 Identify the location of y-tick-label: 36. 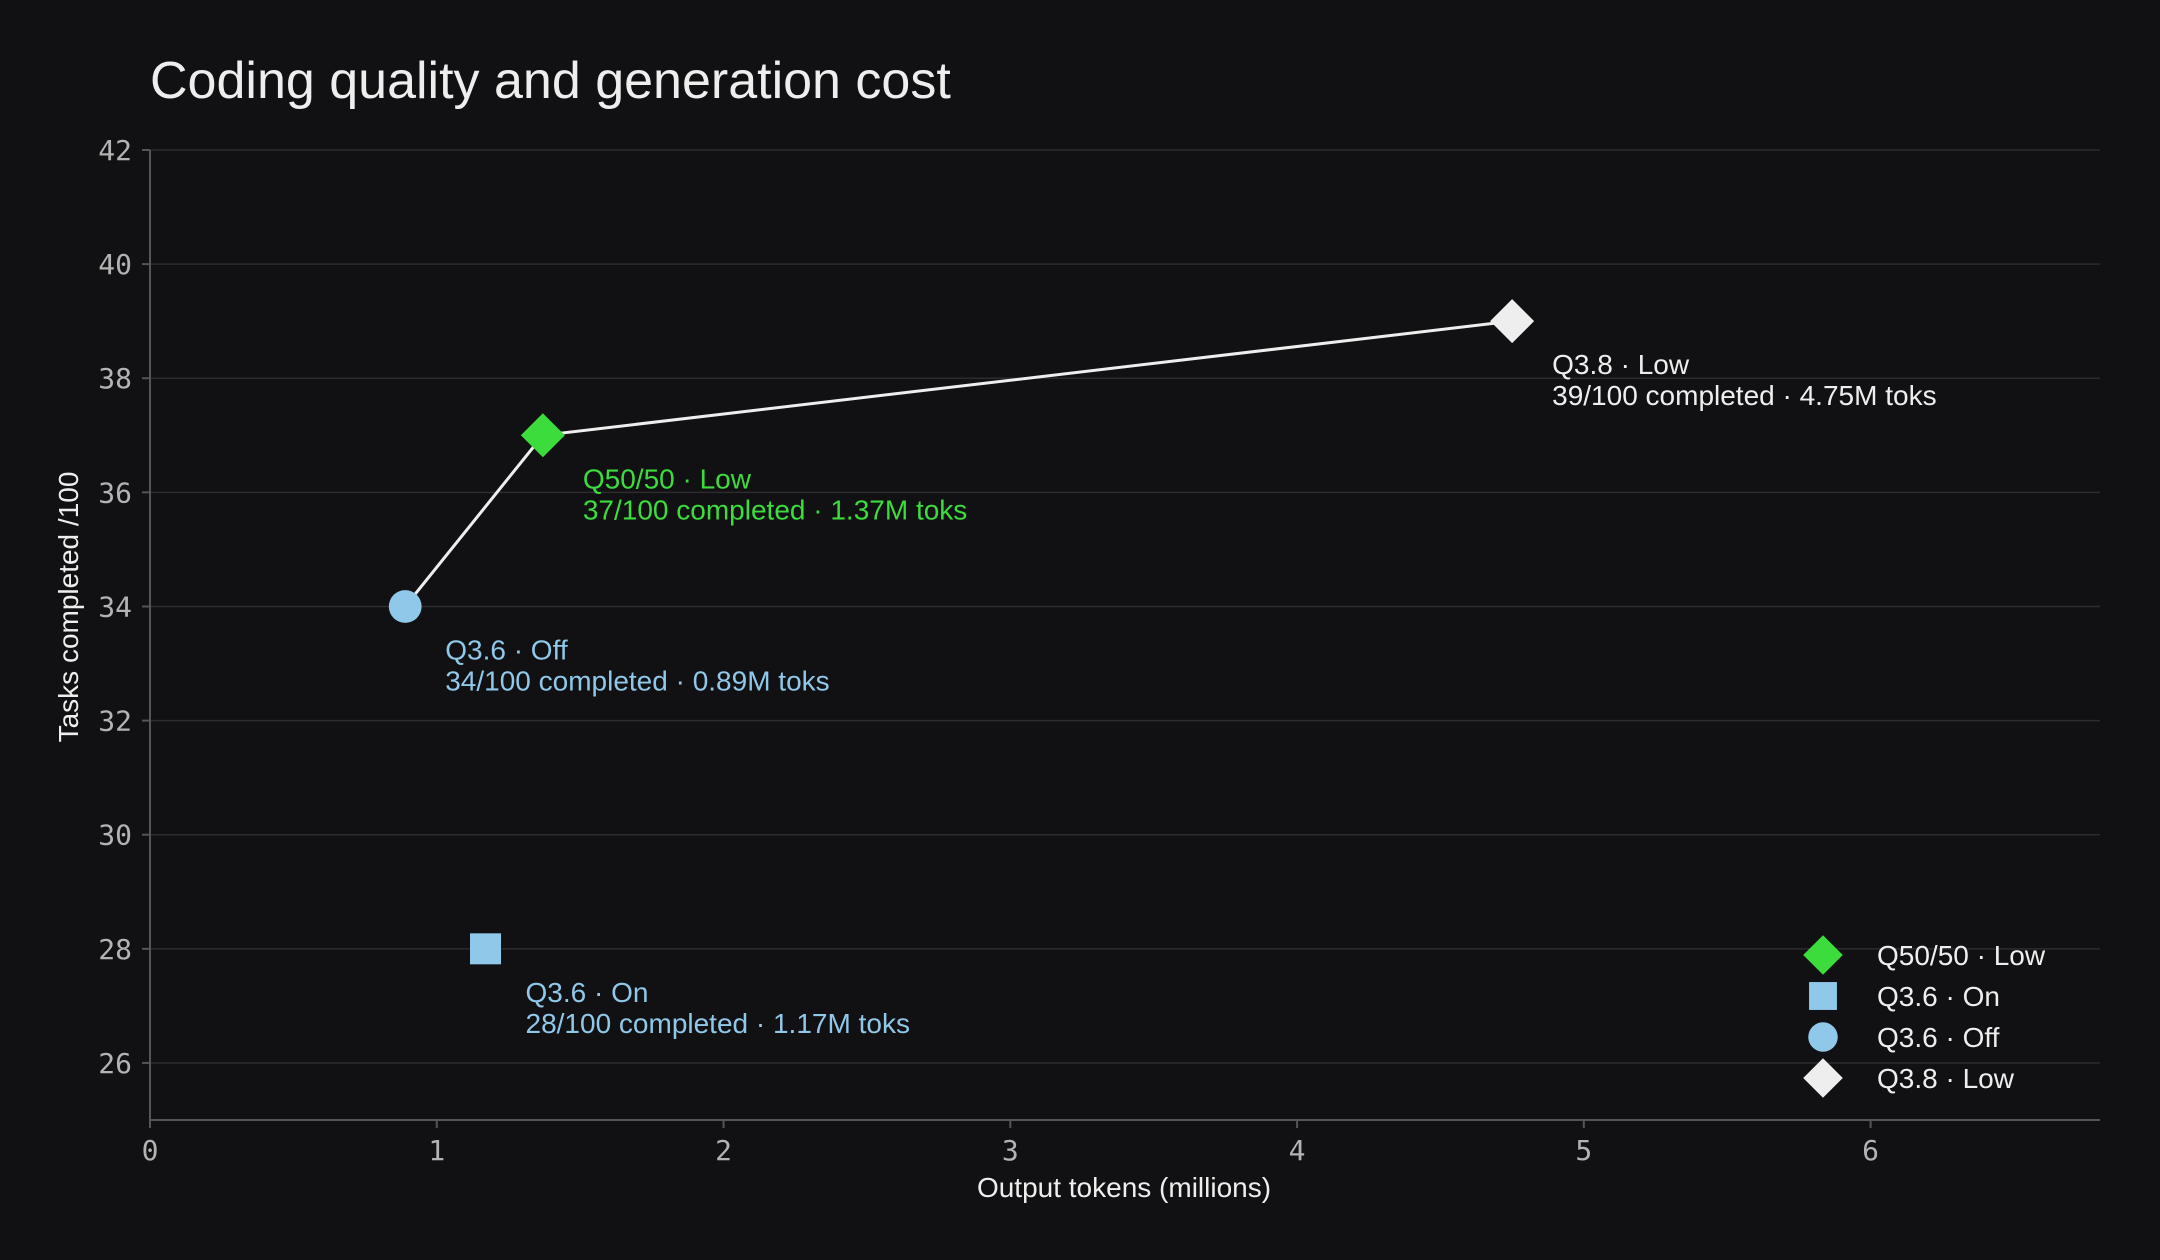
(115, 492).